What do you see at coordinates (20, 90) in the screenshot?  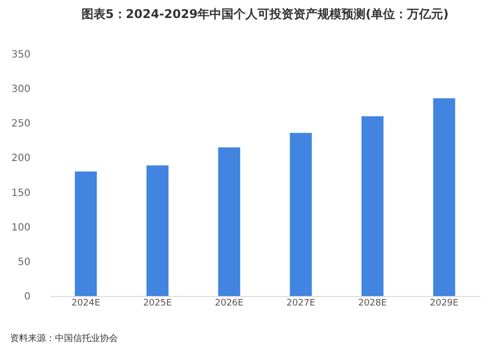 I see `y-tick-label: 300` at bounding box center [20, 90].